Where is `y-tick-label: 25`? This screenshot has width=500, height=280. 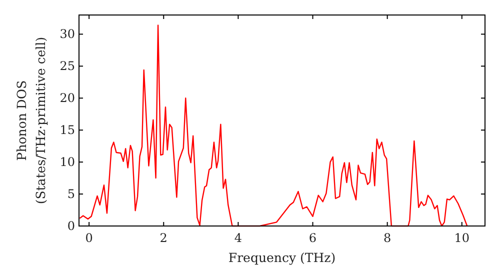 y-tick-label: 25 is located at coordinates (67, 66).